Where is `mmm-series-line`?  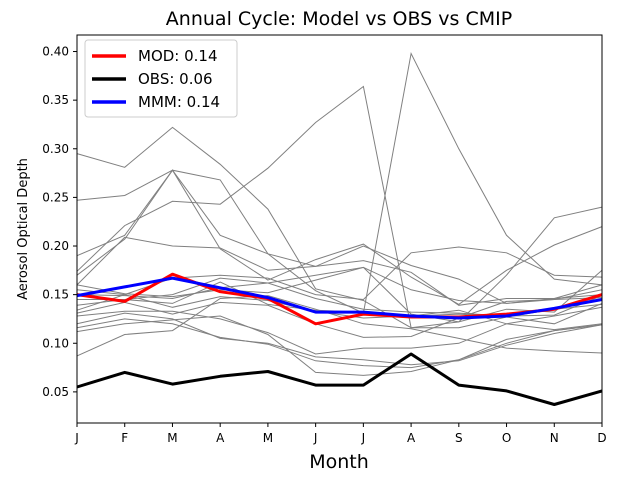 mmm-series-line is located at coordinates (339, 298).